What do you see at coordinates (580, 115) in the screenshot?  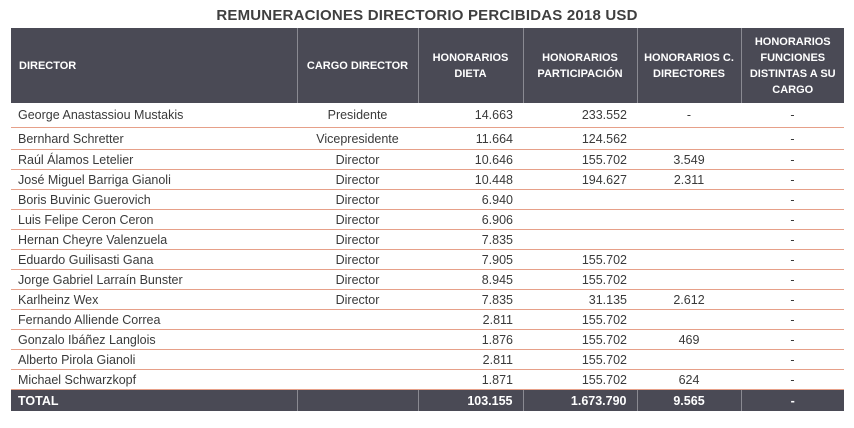 I see `participacion-cell: 233.552` at bounding box center [580, 115].